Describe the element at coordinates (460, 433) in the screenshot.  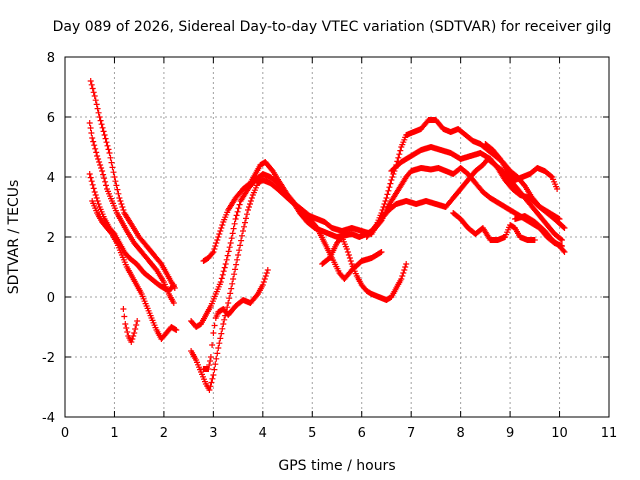
I see `x-tick-label: 8` at that location.